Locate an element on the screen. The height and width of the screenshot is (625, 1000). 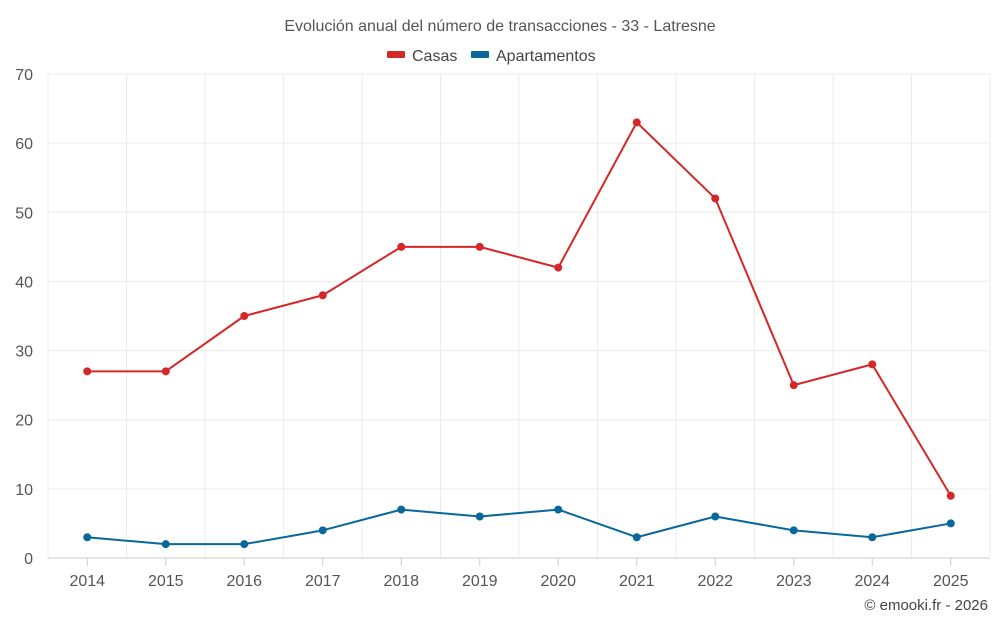
y-tick-label: 40 is located at coordinates (24, 282).